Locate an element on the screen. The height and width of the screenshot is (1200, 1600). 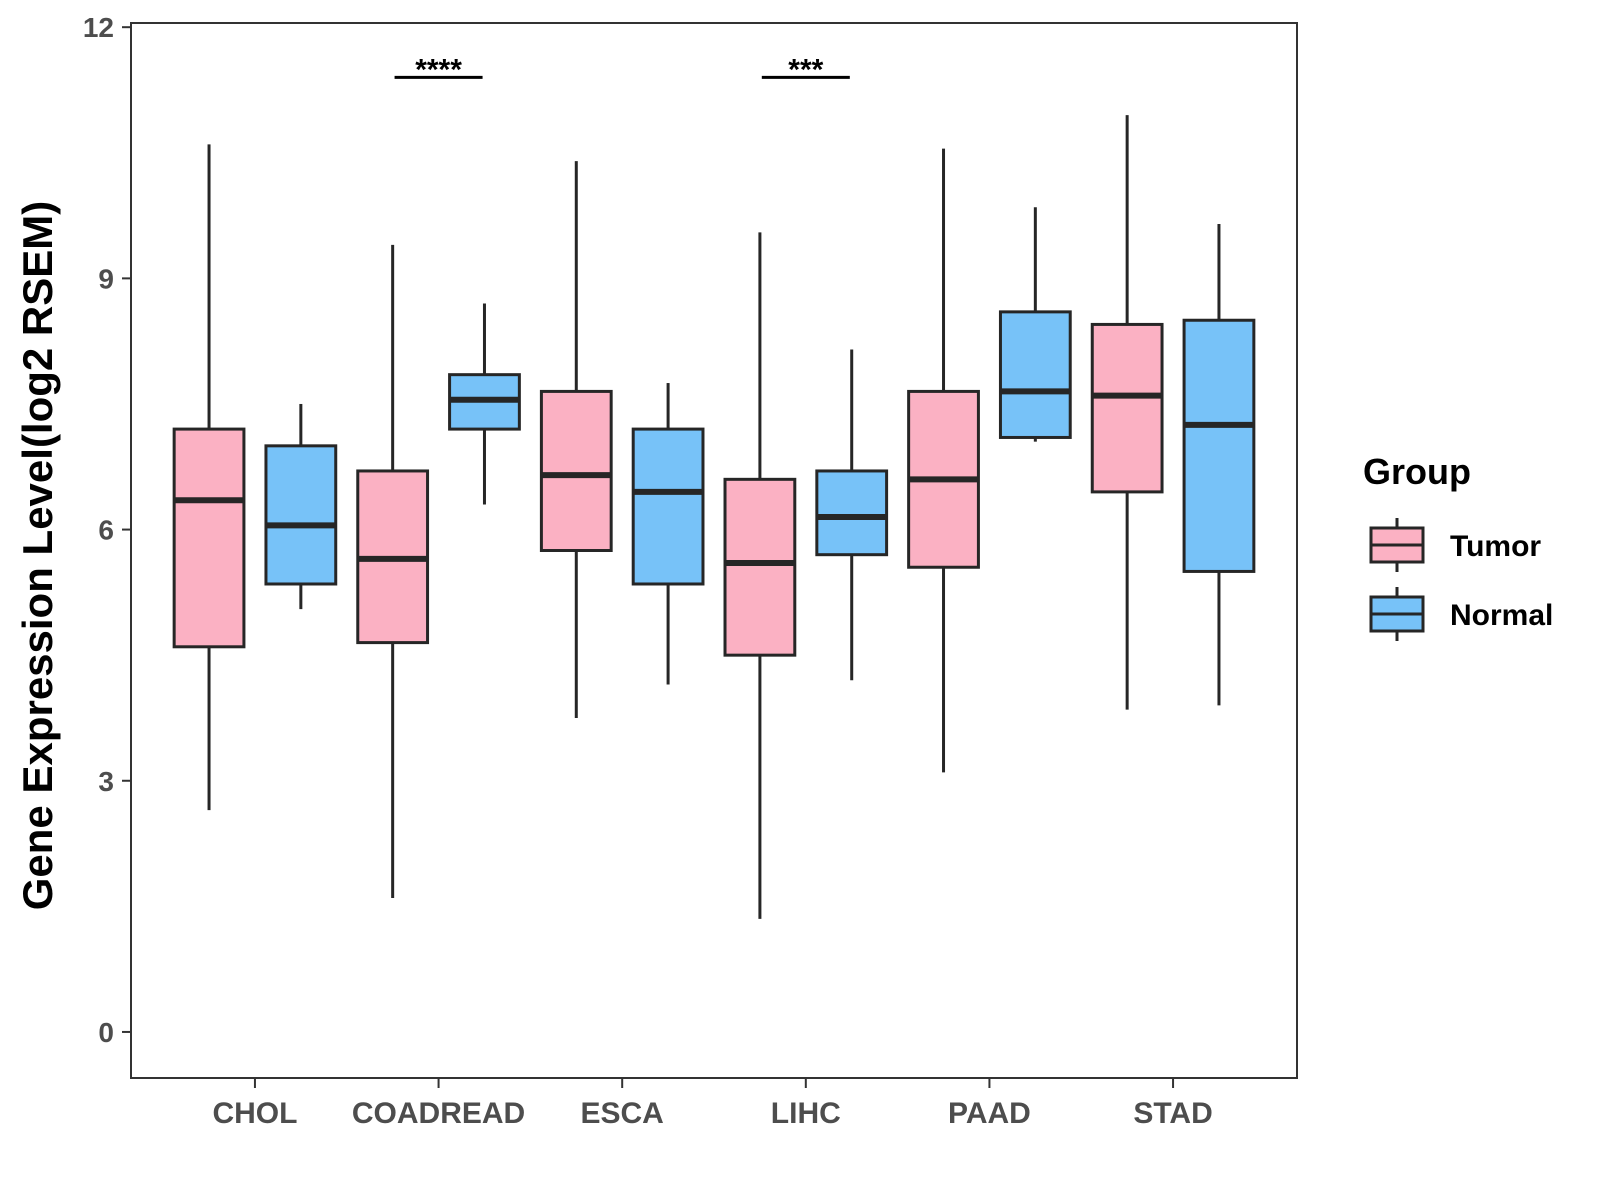
box-tumor-chol is located at coordinates (209, 477).